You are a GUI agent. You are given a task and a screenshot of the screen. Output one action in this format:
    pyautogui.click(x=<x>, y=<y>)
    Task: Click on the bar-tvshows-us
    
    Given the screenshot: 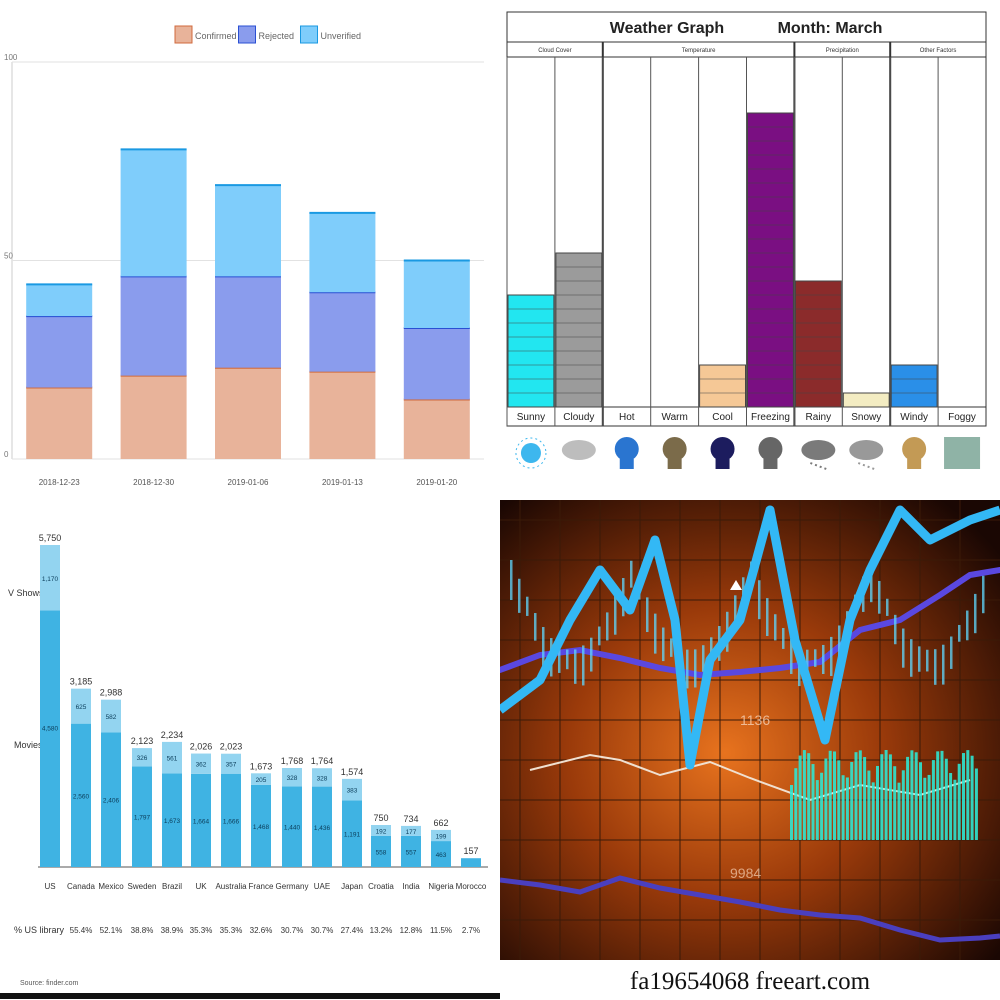 What is the action you would take?
    pyautogui.click(x=50, y=578)
    